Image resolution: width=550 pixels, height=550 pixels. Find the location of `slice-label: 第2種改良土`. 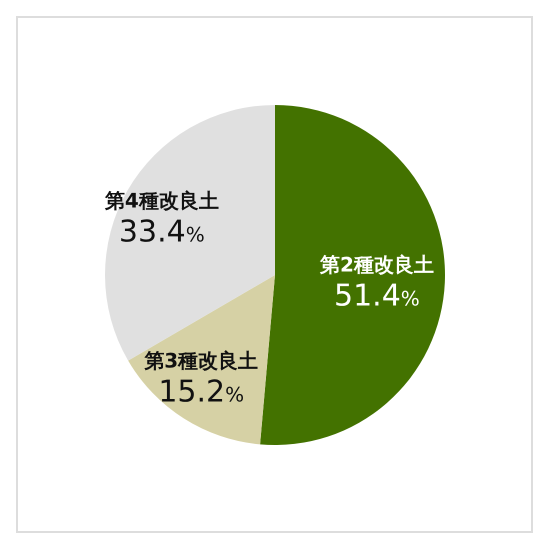

slice-label: 第2種改良土 is located at coordinates (376, 264).